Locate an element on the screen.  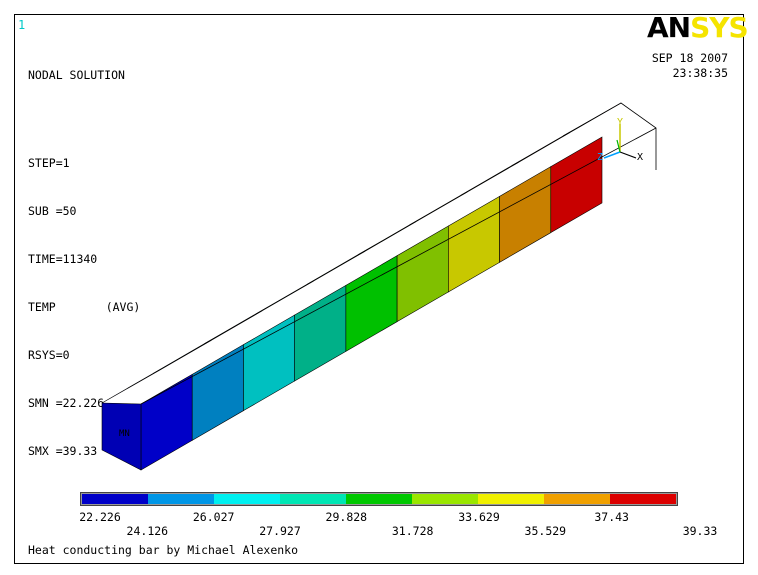
window-number: 1 is located at coordinates (22, 25).